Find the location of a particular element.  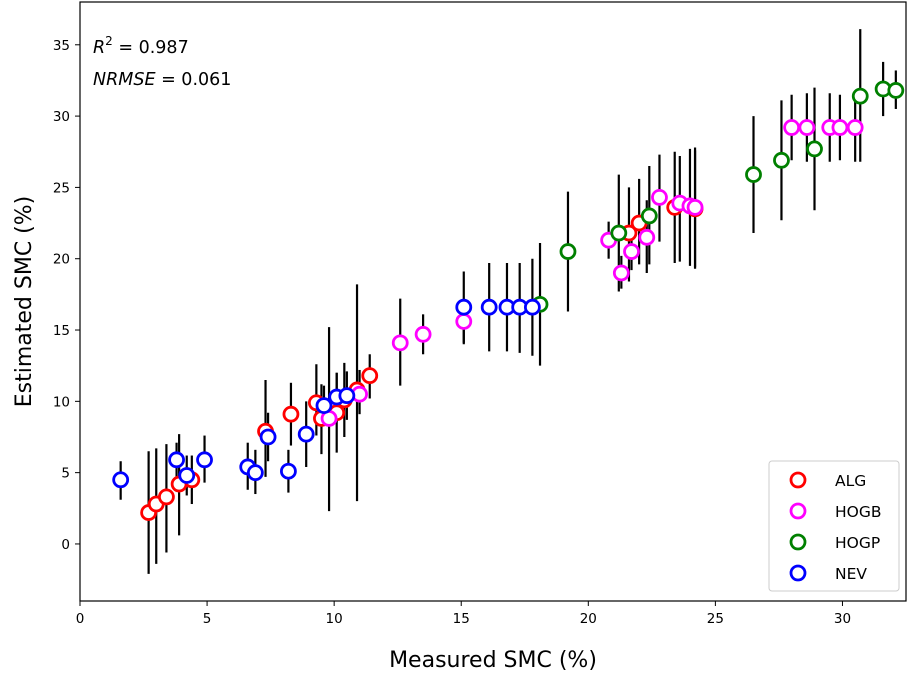

x-axis-ticks: 0 5 10 15 20 25 30 is located at coordinates (463, 614).